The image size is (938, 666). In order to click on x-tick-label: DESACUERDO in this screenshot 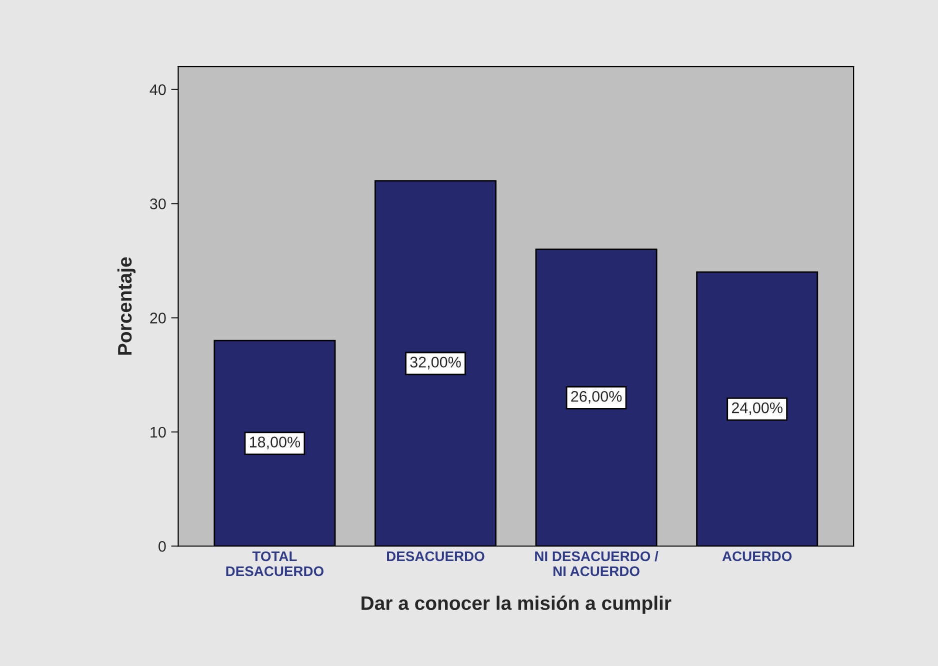, I will do `click(435, 556)`.